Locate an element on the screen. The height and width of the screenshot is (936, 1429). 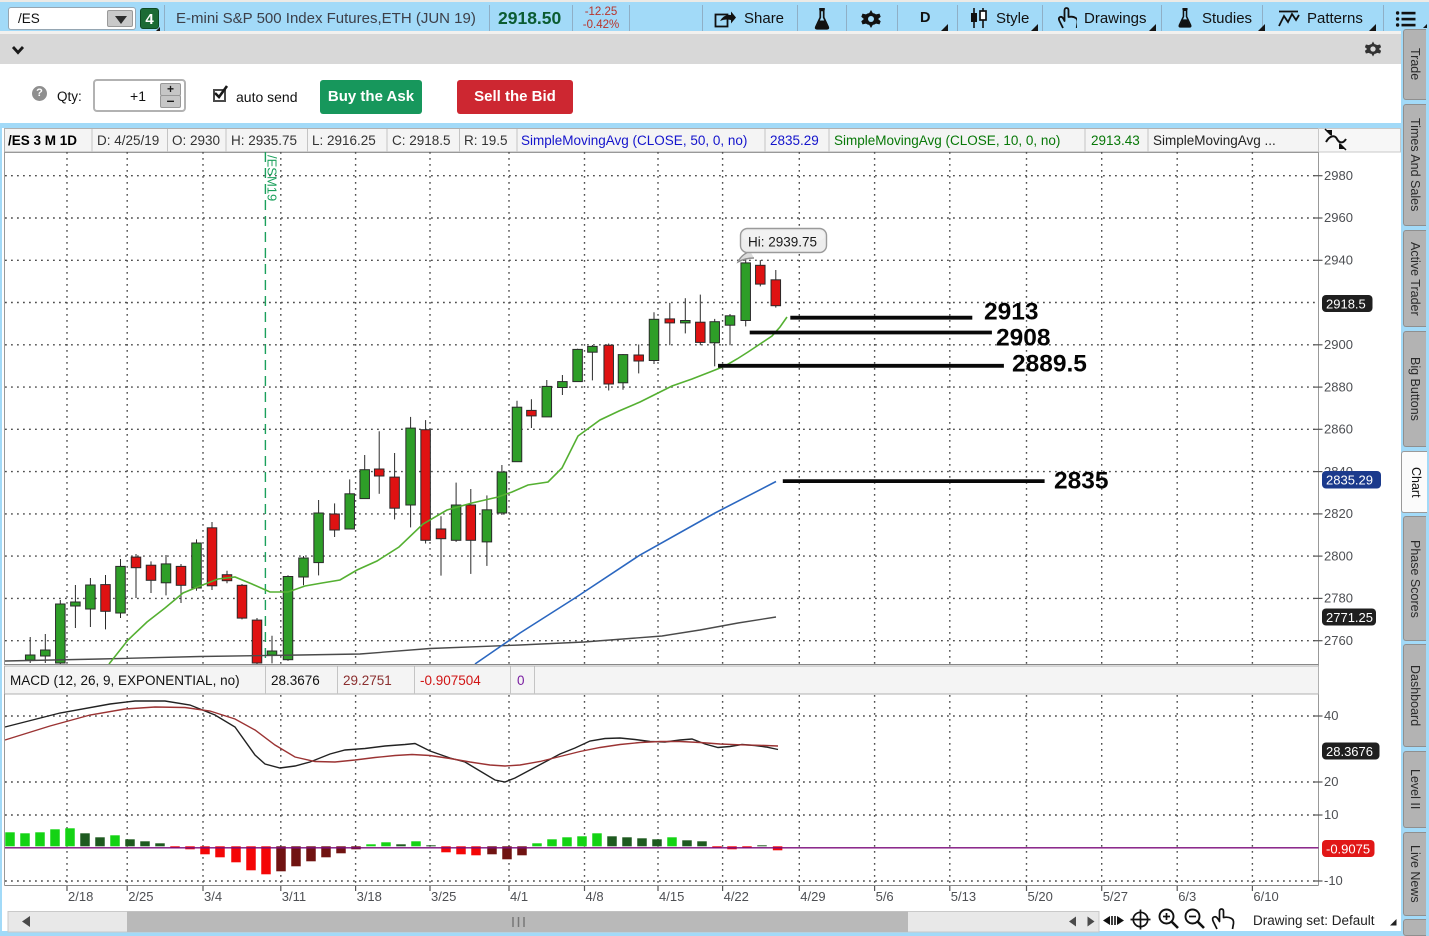
svg-text: 6/3 is located at coordinates (1187, 896).